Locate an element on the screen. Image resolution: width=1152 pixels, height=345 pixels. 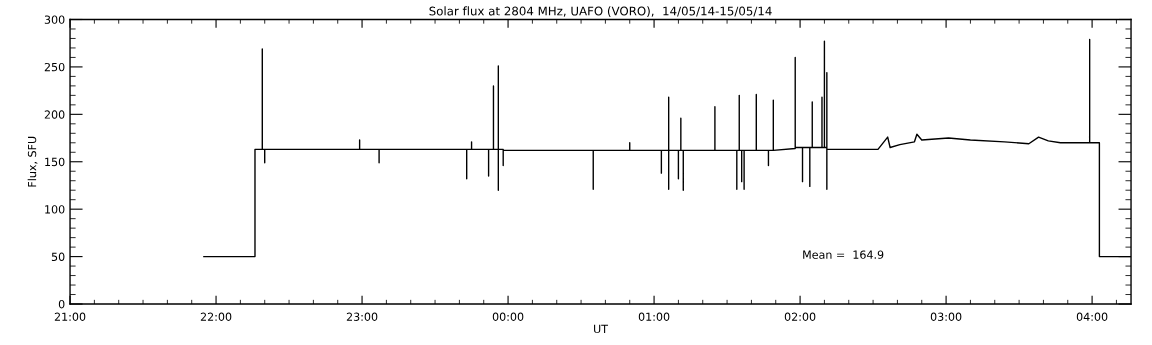
x-tick-label: 01:00 is located at coordinates (654, 316).